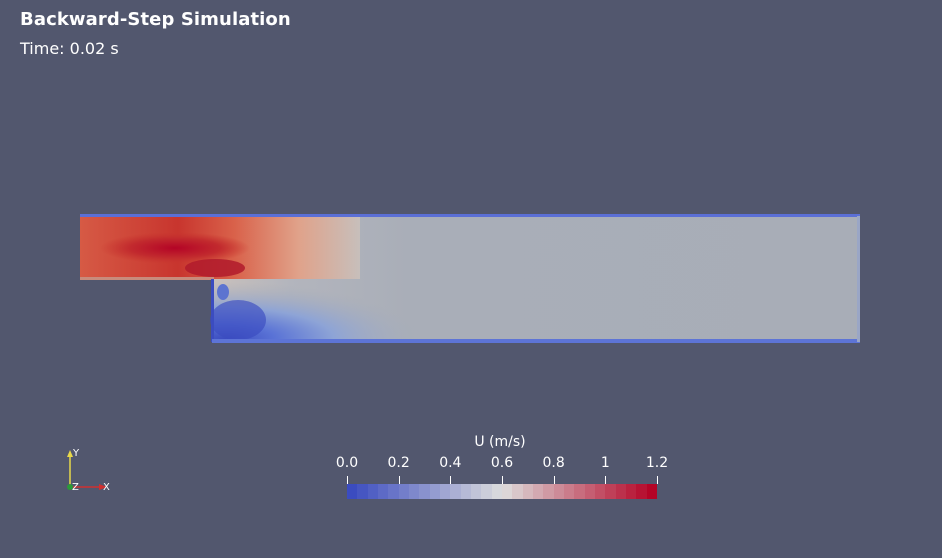  Describe the element at coordinates (70, 453) in the screenshot. I see `y-axis-arrow` at that location.